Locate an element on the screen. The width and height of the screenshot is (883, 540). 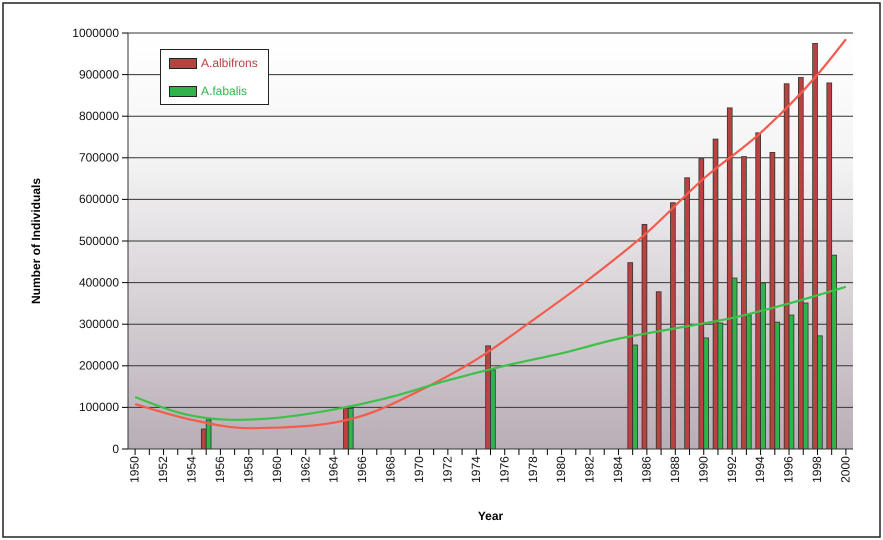
x-tick-label: 1952 is located at coordinates (163, 469).